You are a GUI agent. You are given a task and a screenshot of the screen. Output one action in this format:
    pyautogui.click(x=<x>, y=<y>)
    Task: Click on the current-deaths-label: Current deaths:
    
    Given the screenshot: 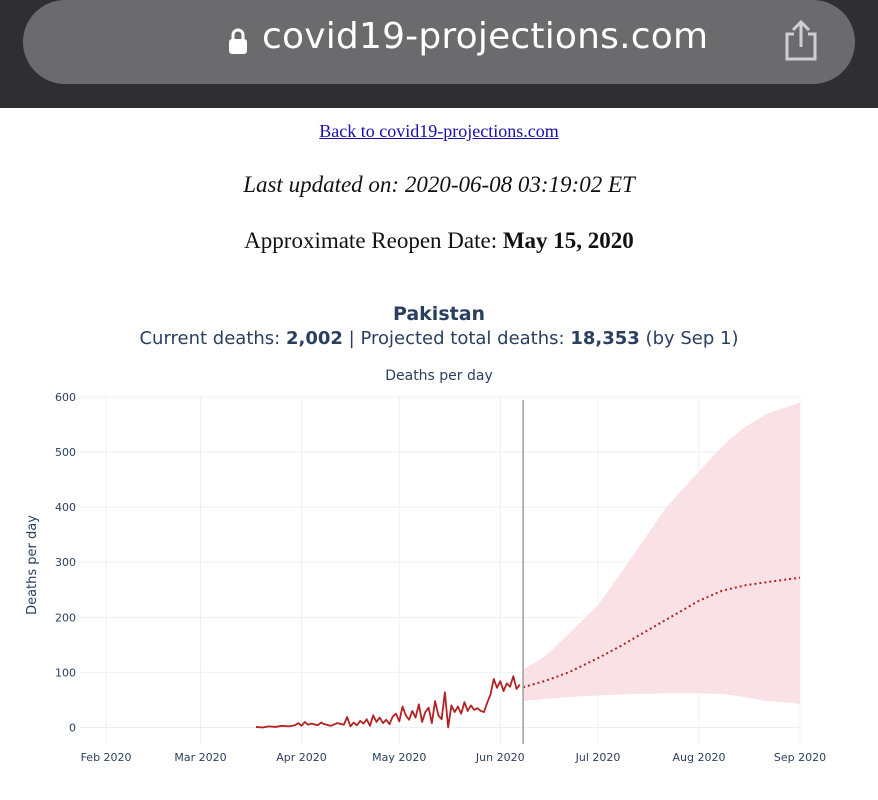 What is the action you would take?
    pyautogui.click(x=210, y=338)
    